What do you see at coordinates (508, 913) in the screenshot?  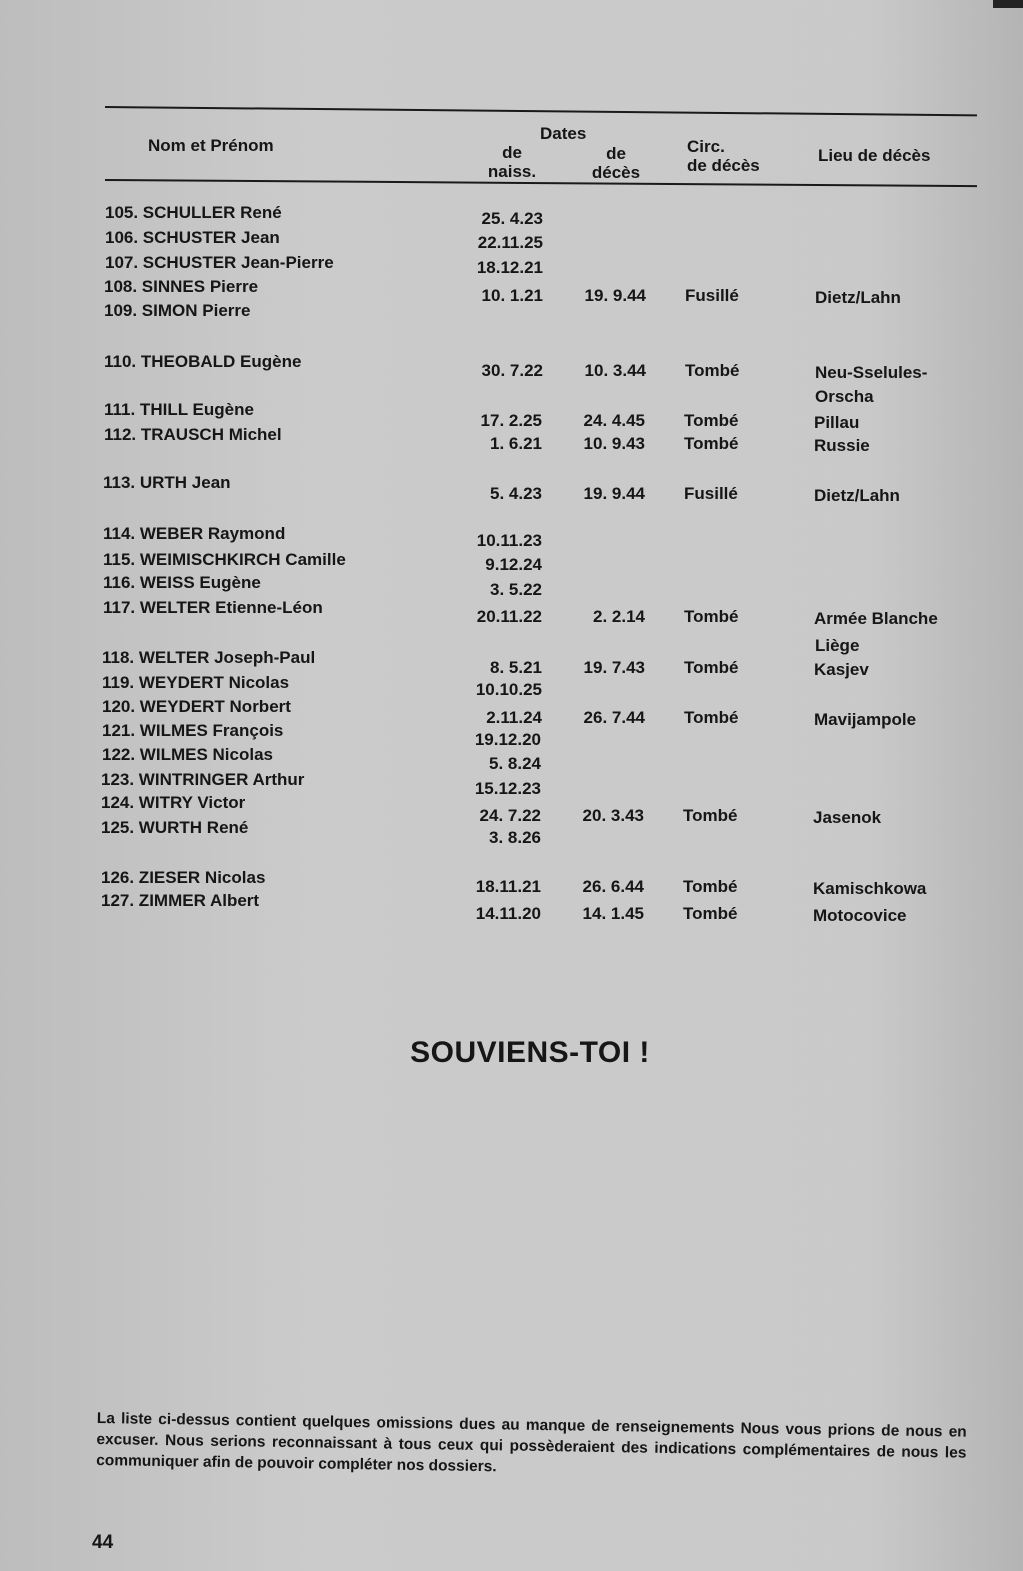 I see `birth-date: 14.11.20` at bounding box center [508, 913].